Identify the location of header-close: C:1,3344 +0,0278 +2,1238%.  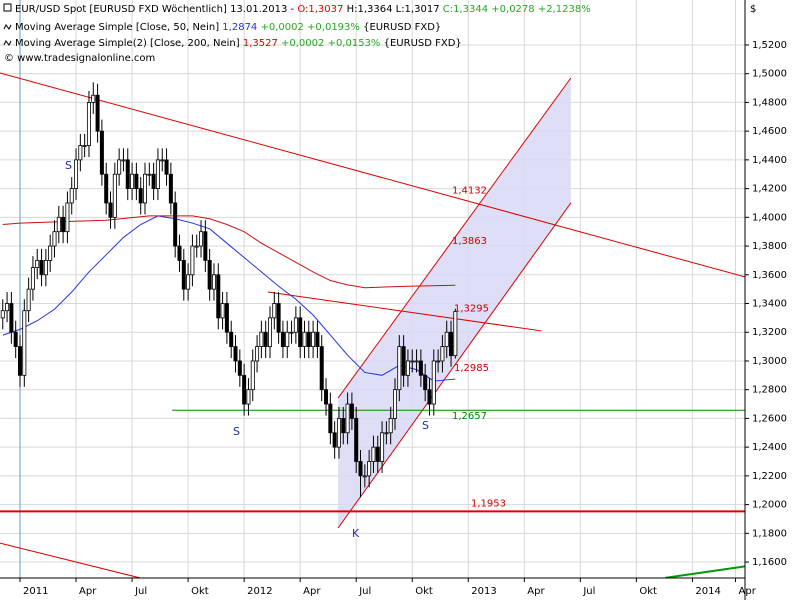
(517, 9).